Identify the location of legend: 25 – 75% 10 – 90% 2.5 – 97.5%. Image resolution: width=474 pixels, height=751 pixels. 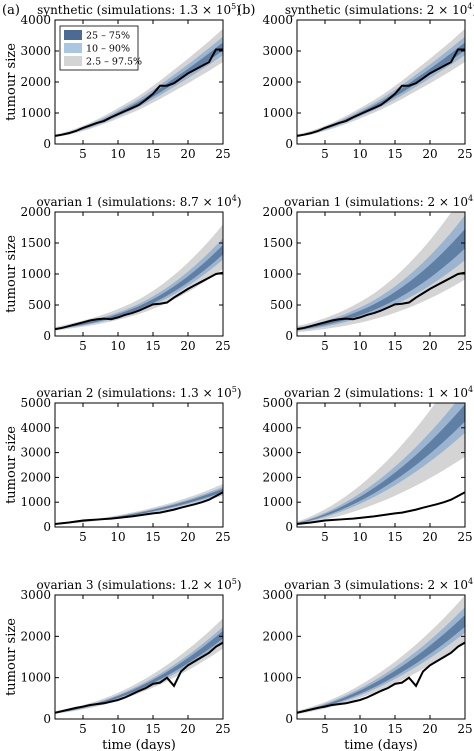
(100, 48).